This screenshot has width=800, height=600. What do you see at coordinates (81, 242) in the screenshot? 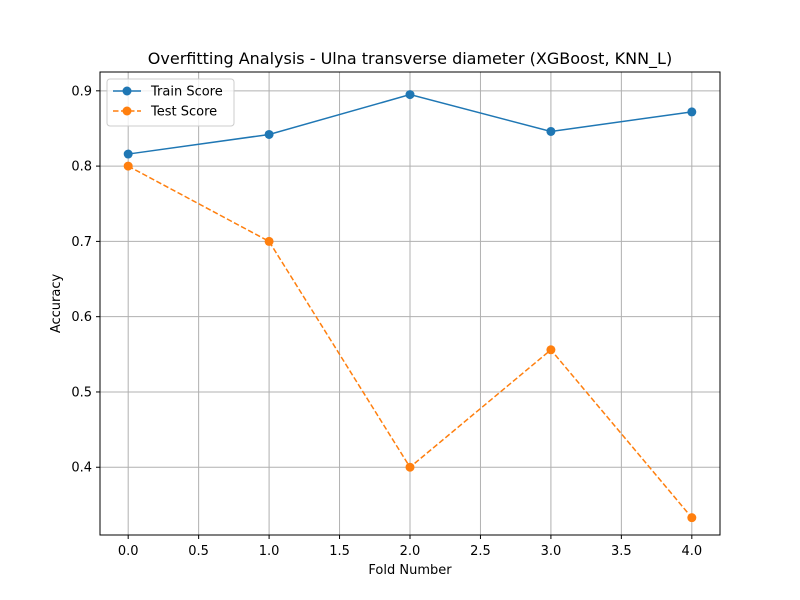
I see `y-tick-label: 0.7` at bounding box center [81, 242].